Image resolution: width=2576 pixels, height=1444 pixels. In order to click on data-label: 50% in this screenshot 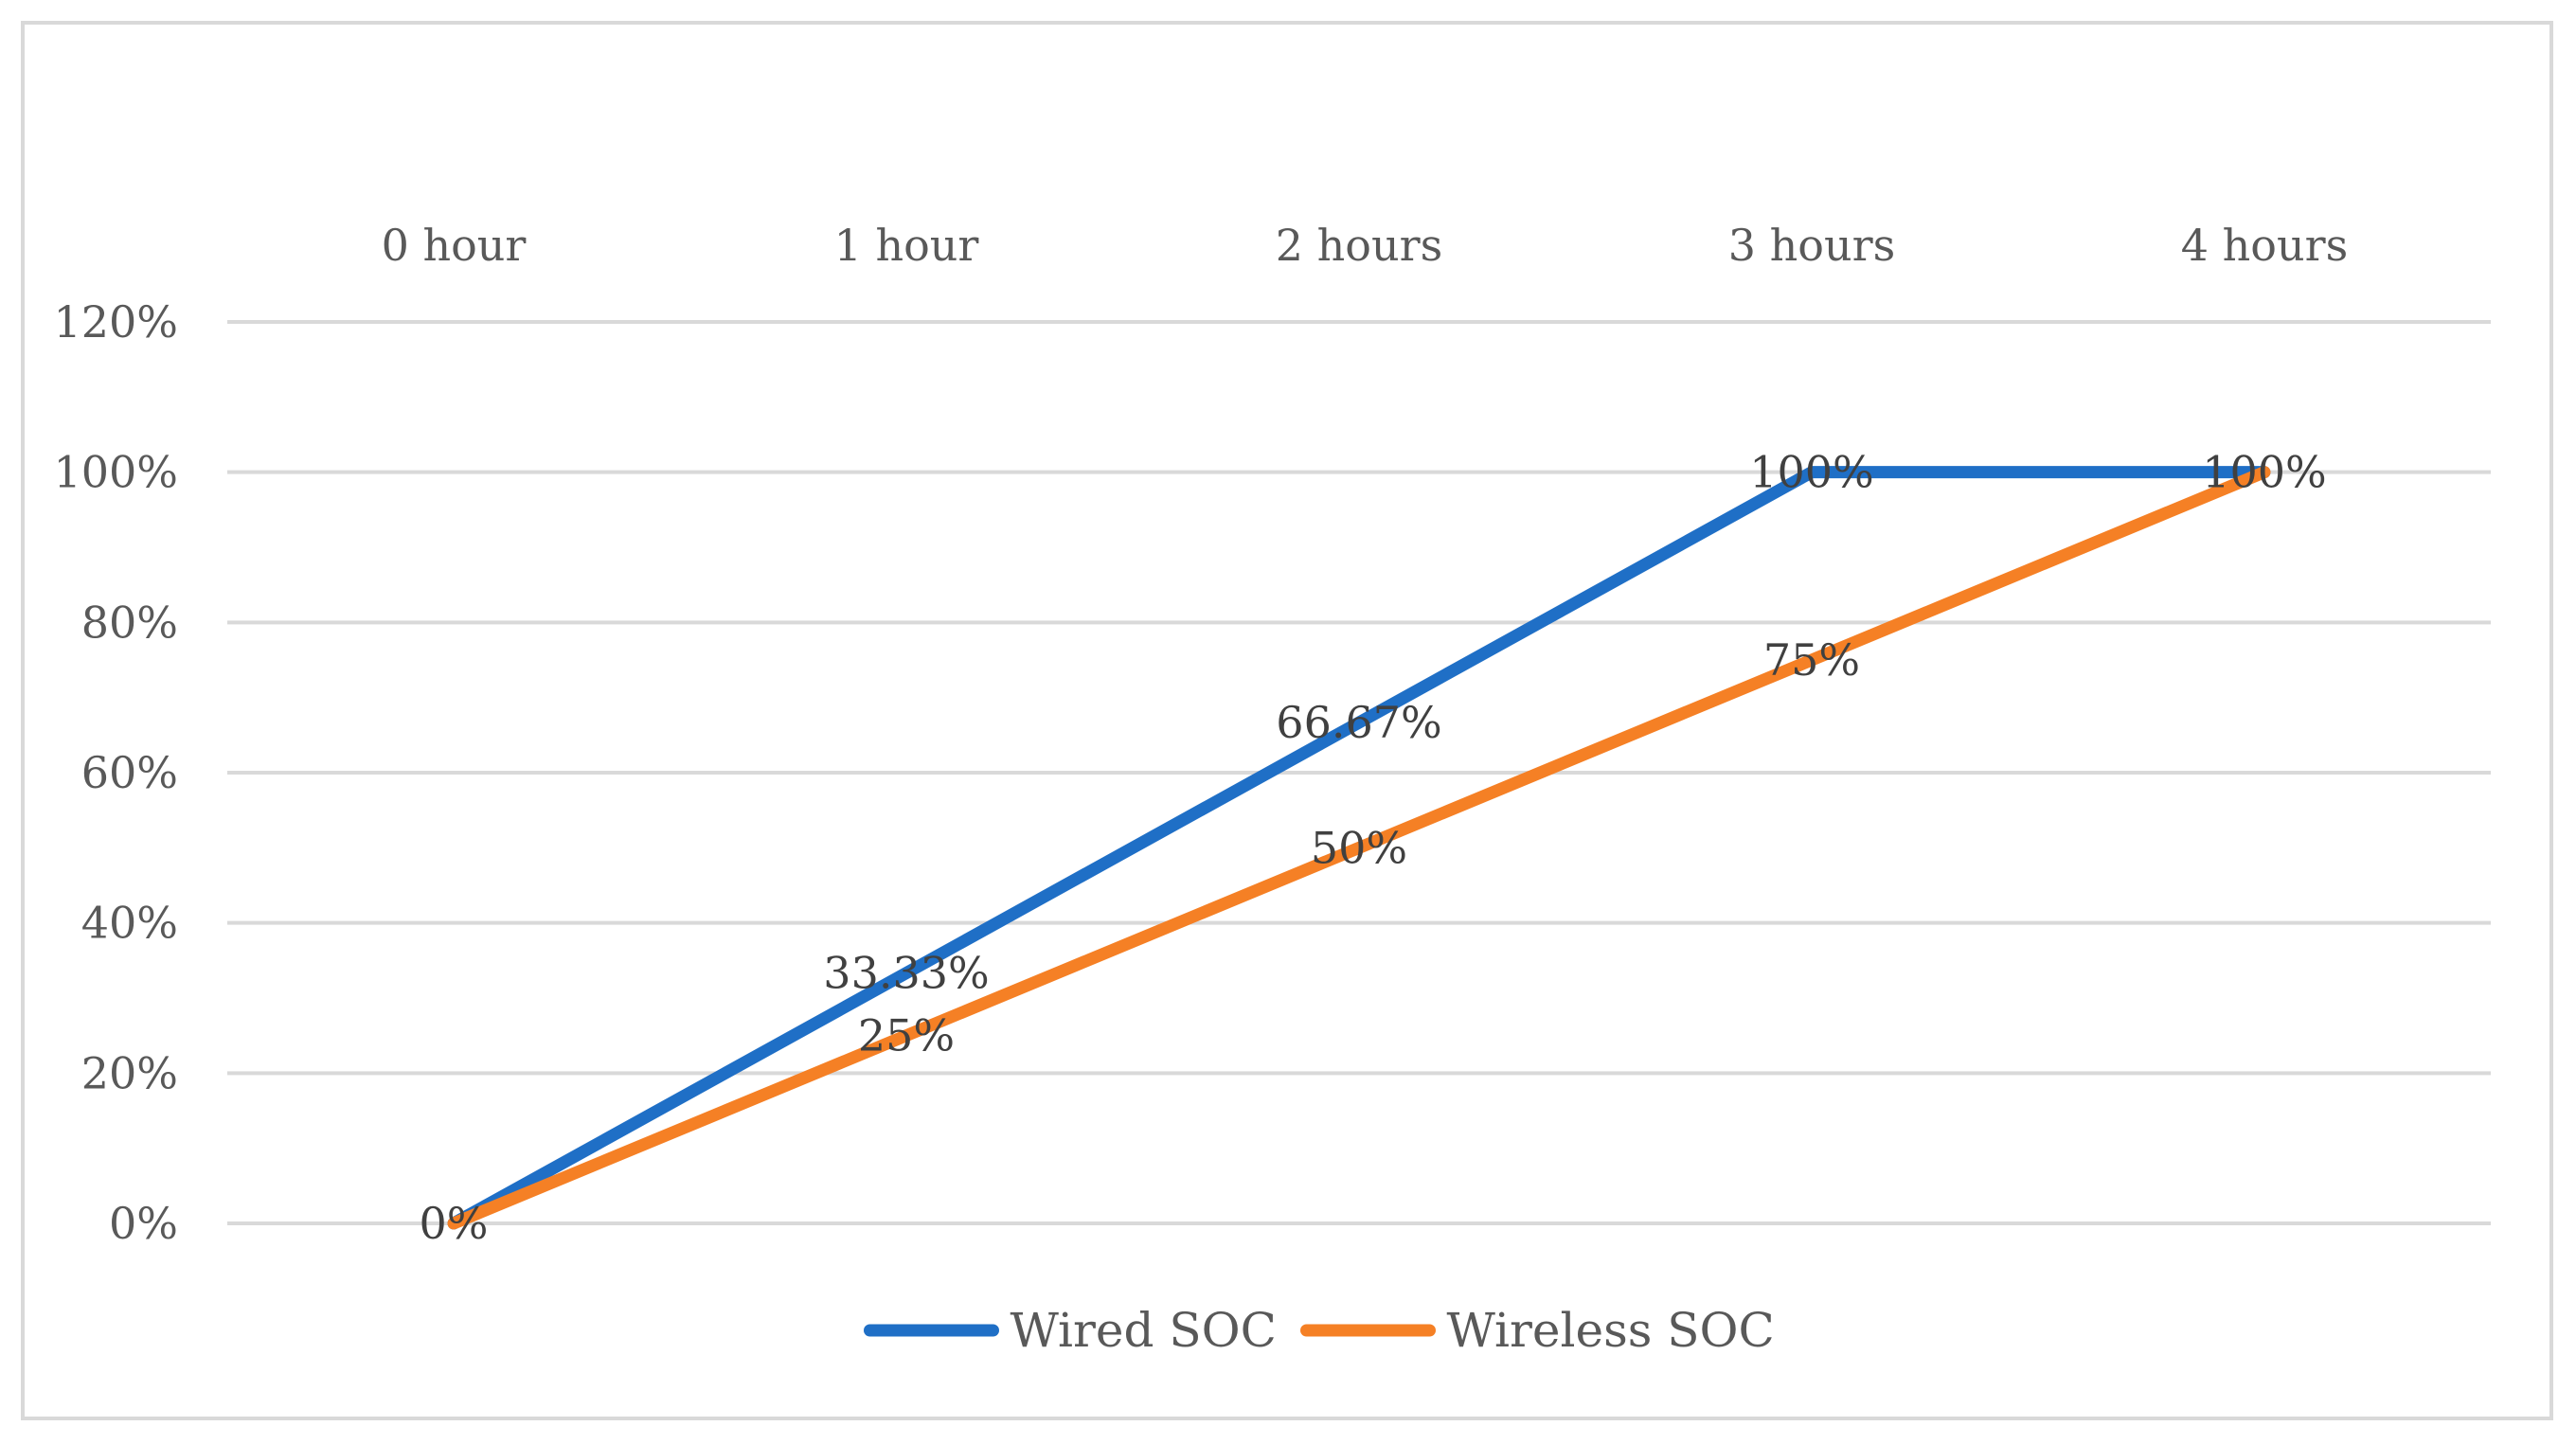, I will do `click(1359, 848)`.